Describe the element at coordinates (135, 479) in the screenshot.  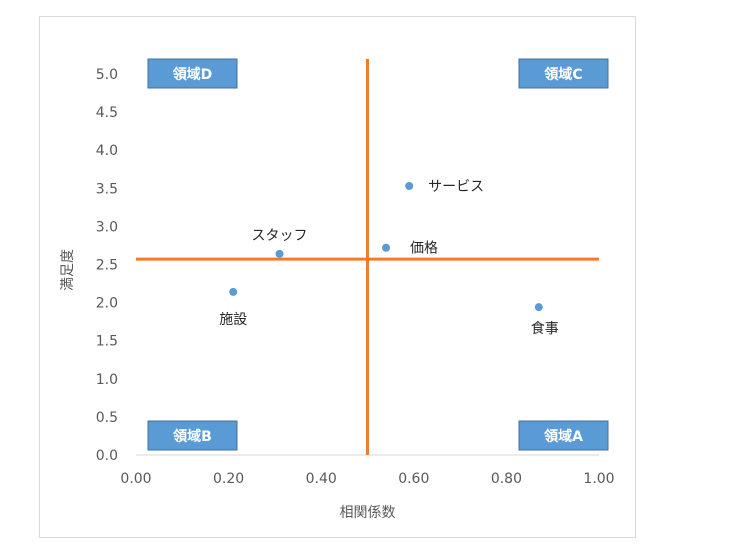
I see `x-tick-label: 0.00` at that location.